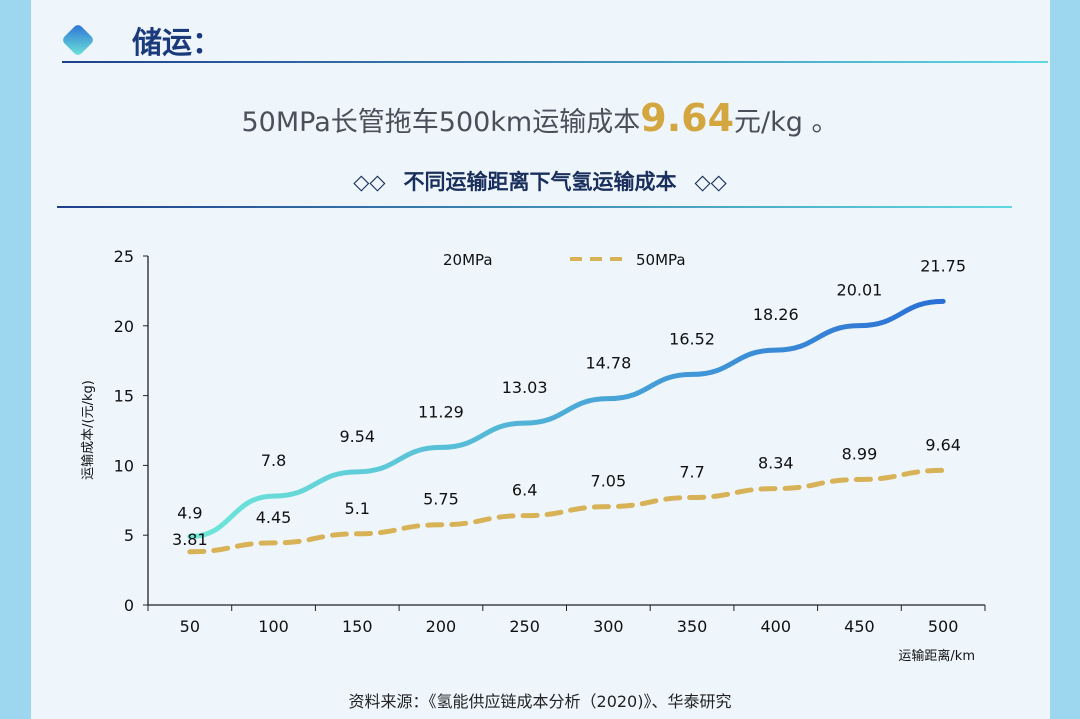 The image size is (1080, 719). What do you see at coordinates (124, 326) in the screenshot?
I see `y-tick-label: 20` at bounding box center [124, 326].